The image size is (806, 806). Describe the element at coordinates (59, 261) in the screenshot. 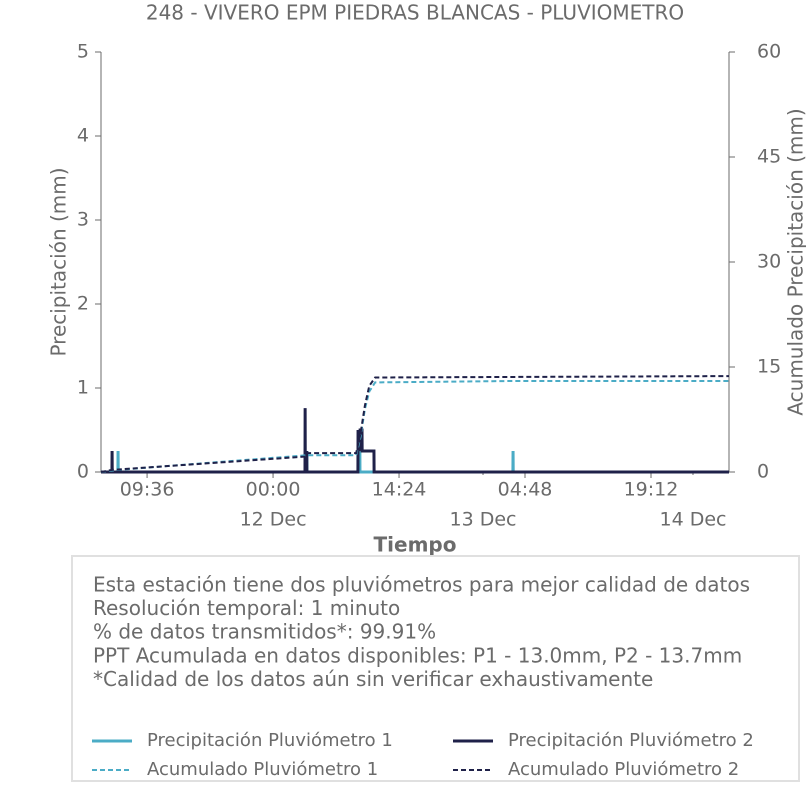

I see `y-axis-label: Precipitación (mm)` at that location.